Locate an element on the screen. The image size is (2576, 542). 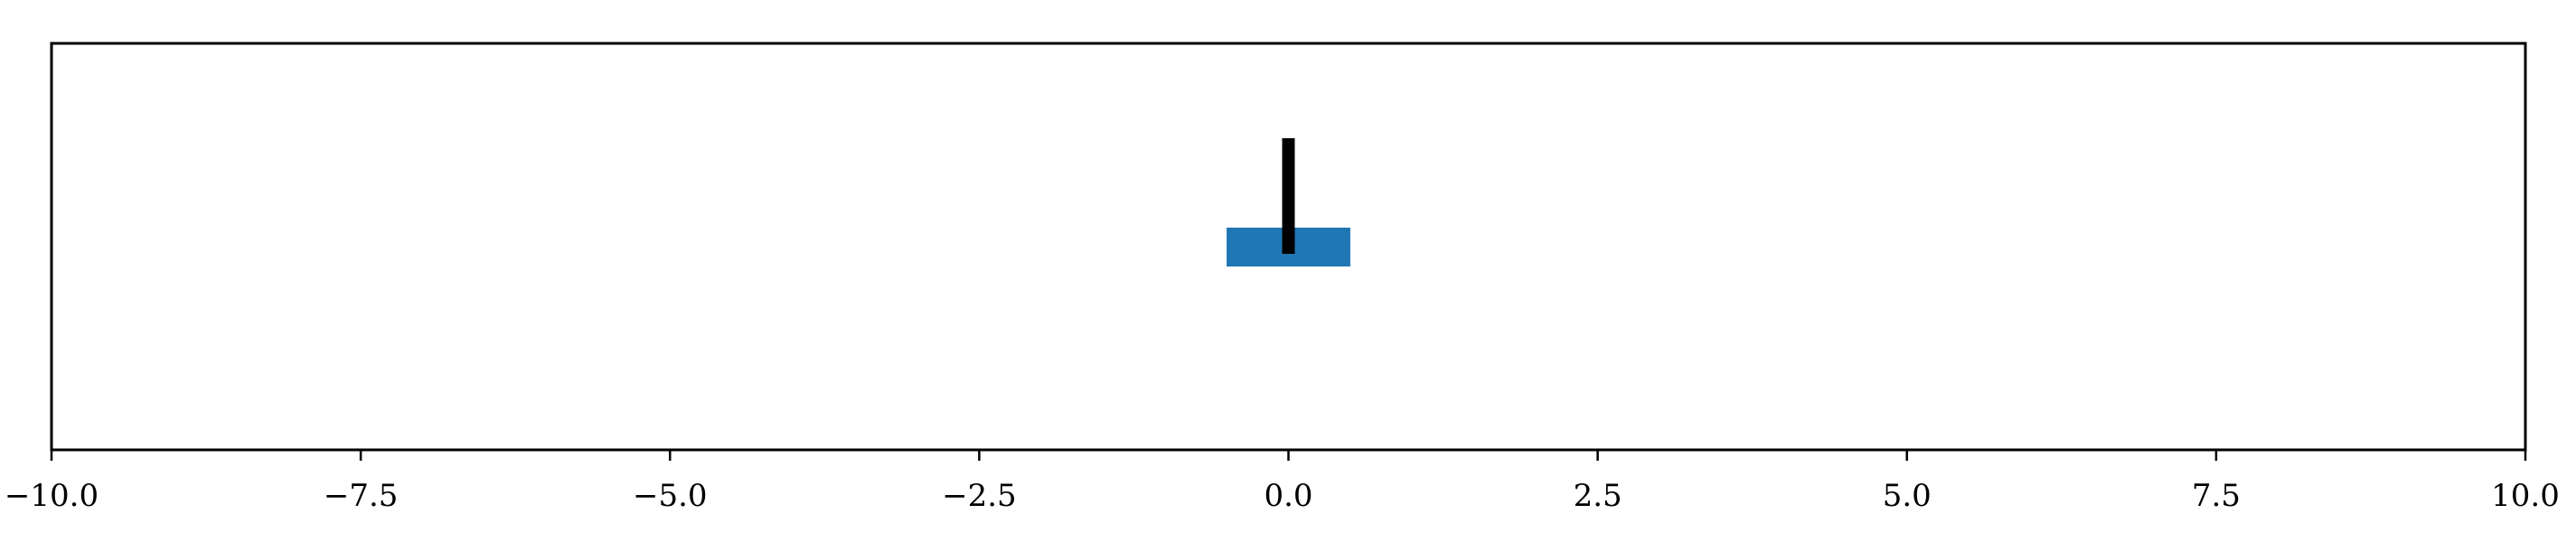
x-tick-label-4: 0.0 is located at coordinates (1288, 496).